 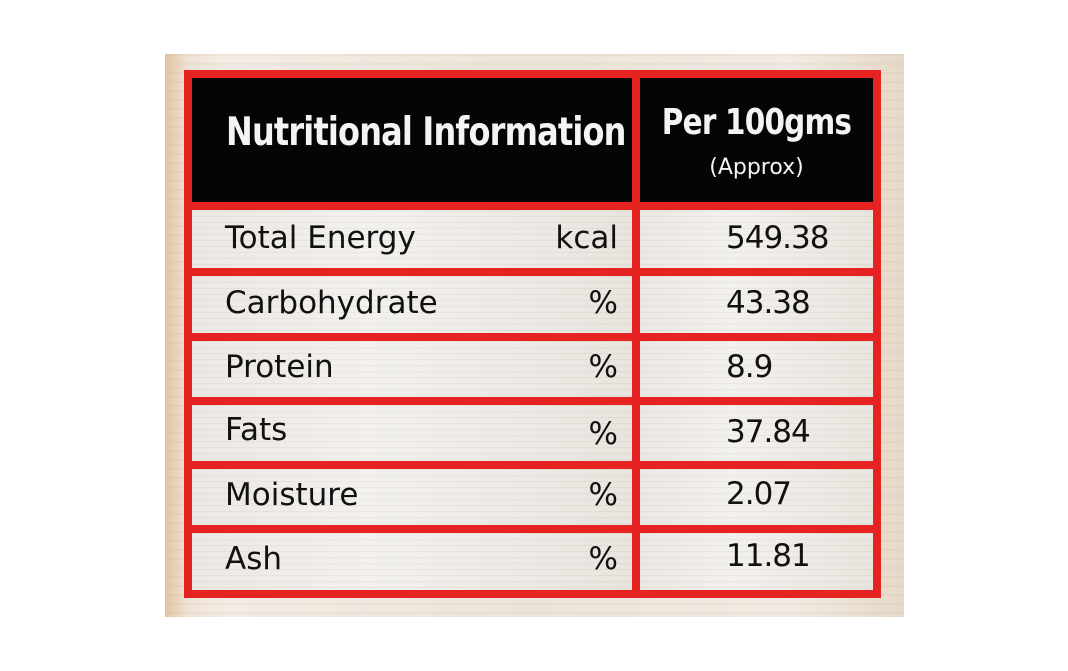 What do you see at coordinates (279, 367) in the screenshot?
I see `row-label: Protein` at bounding box center [279, 367].